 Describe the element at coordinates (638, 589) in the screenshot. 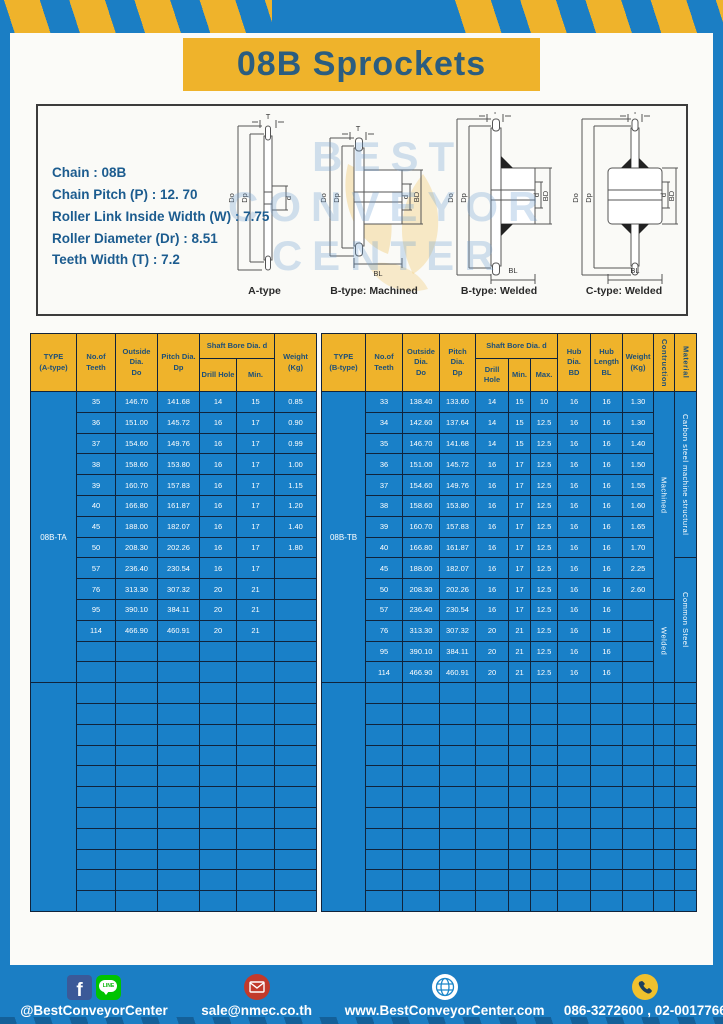

I see `table-cell: 2.60` at that location.